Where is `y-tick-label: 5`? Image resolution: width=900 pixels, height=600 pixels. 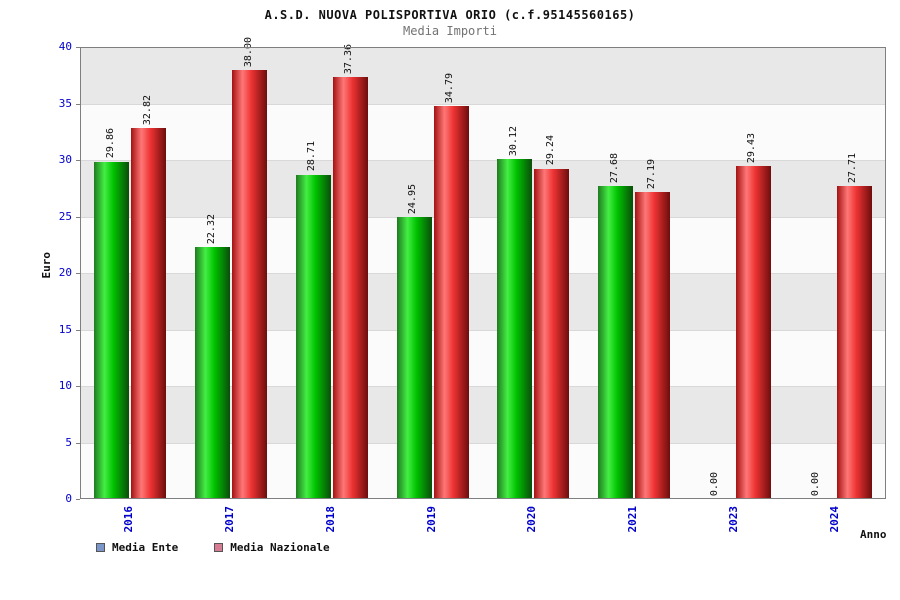 y-tick-label: 5 is located at coordinates (68, 442).